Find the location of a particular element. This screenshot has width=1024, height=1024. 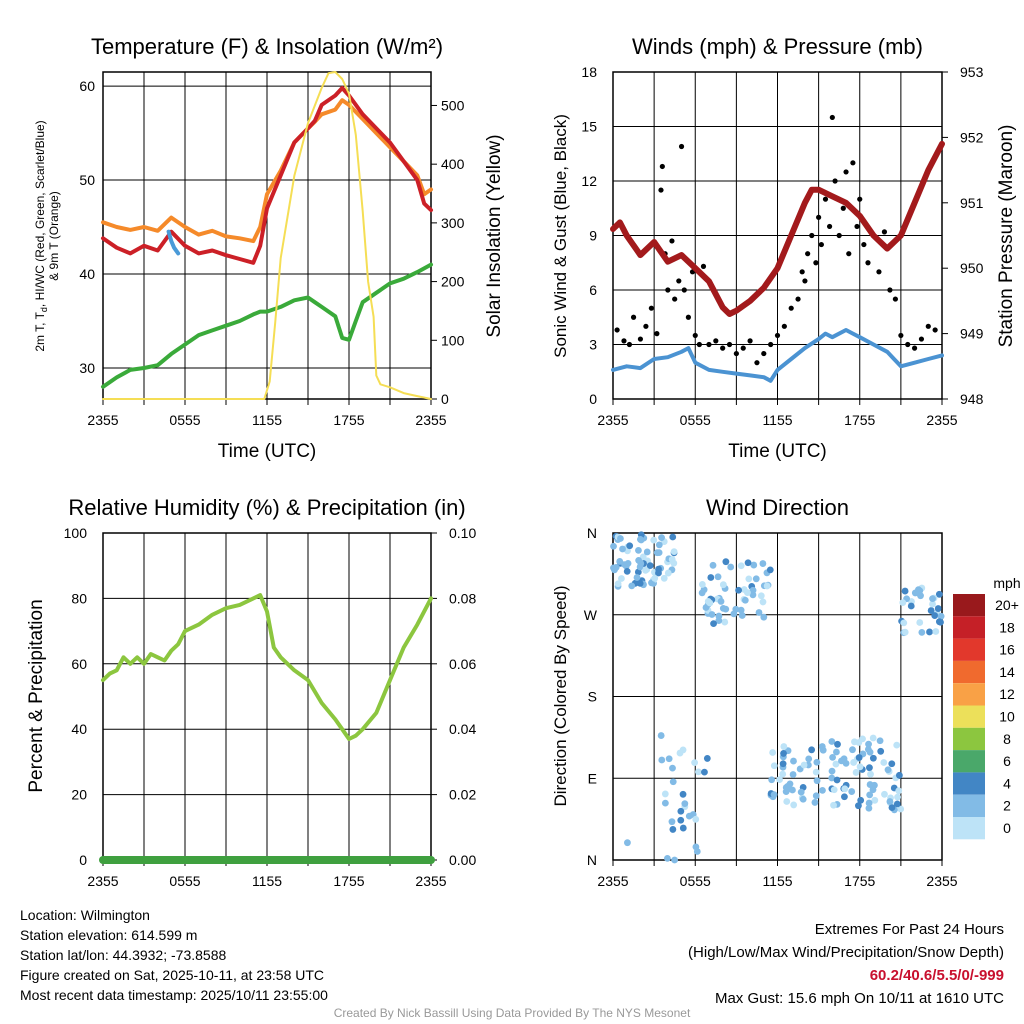

legend-label: 14 is located at coordinates (1007, 672).